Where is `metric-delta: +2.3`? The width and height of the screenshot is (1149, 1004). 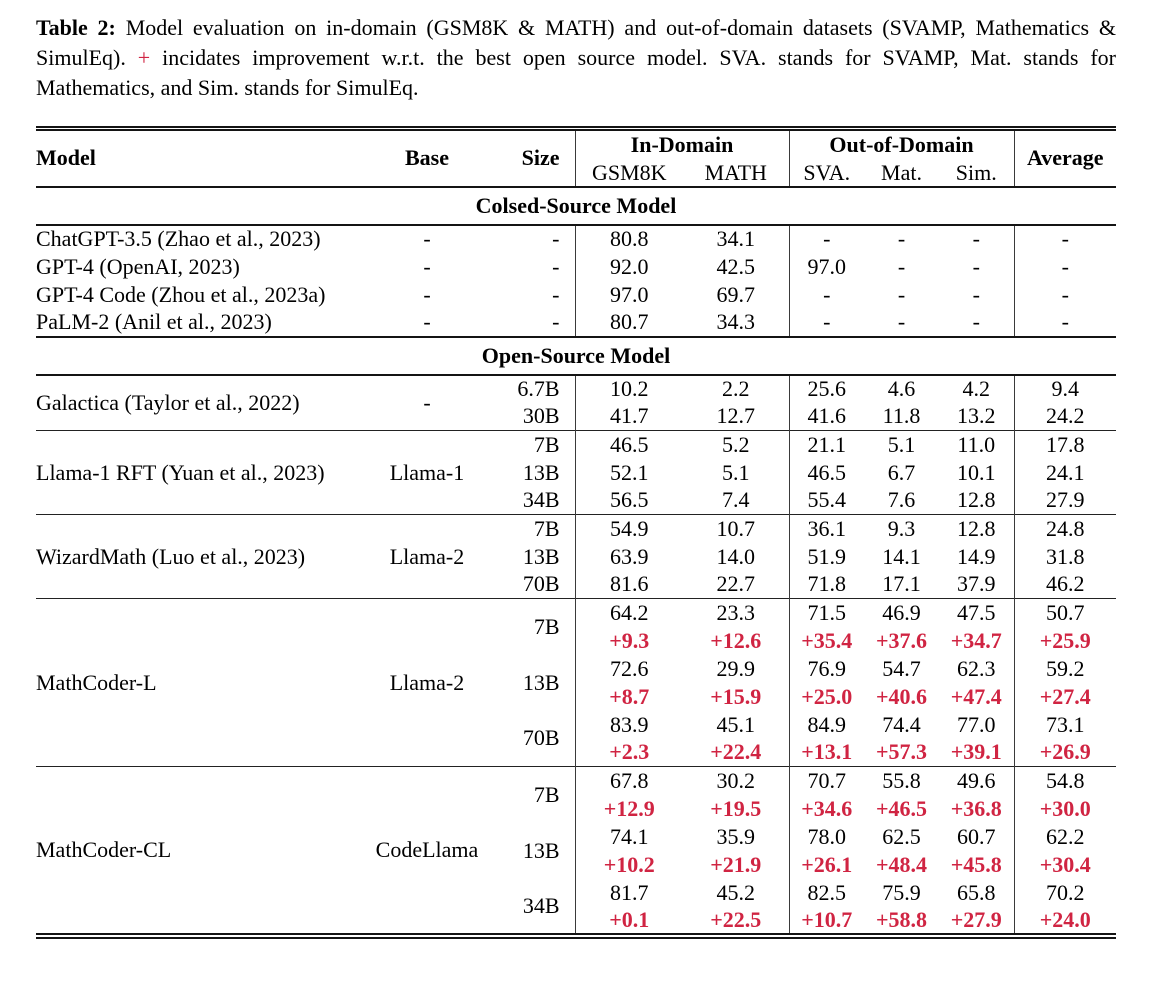 metric-delta: +2.3 is located at coordinates (628, 752).